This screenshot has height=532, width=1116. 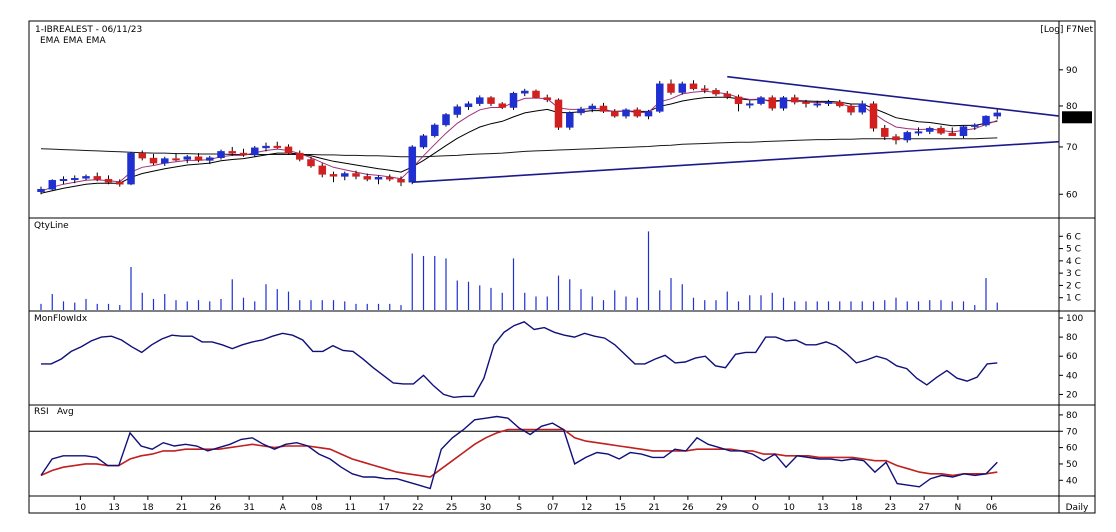 I want to click on x-tick-label: A, so click(x=283, y=508).